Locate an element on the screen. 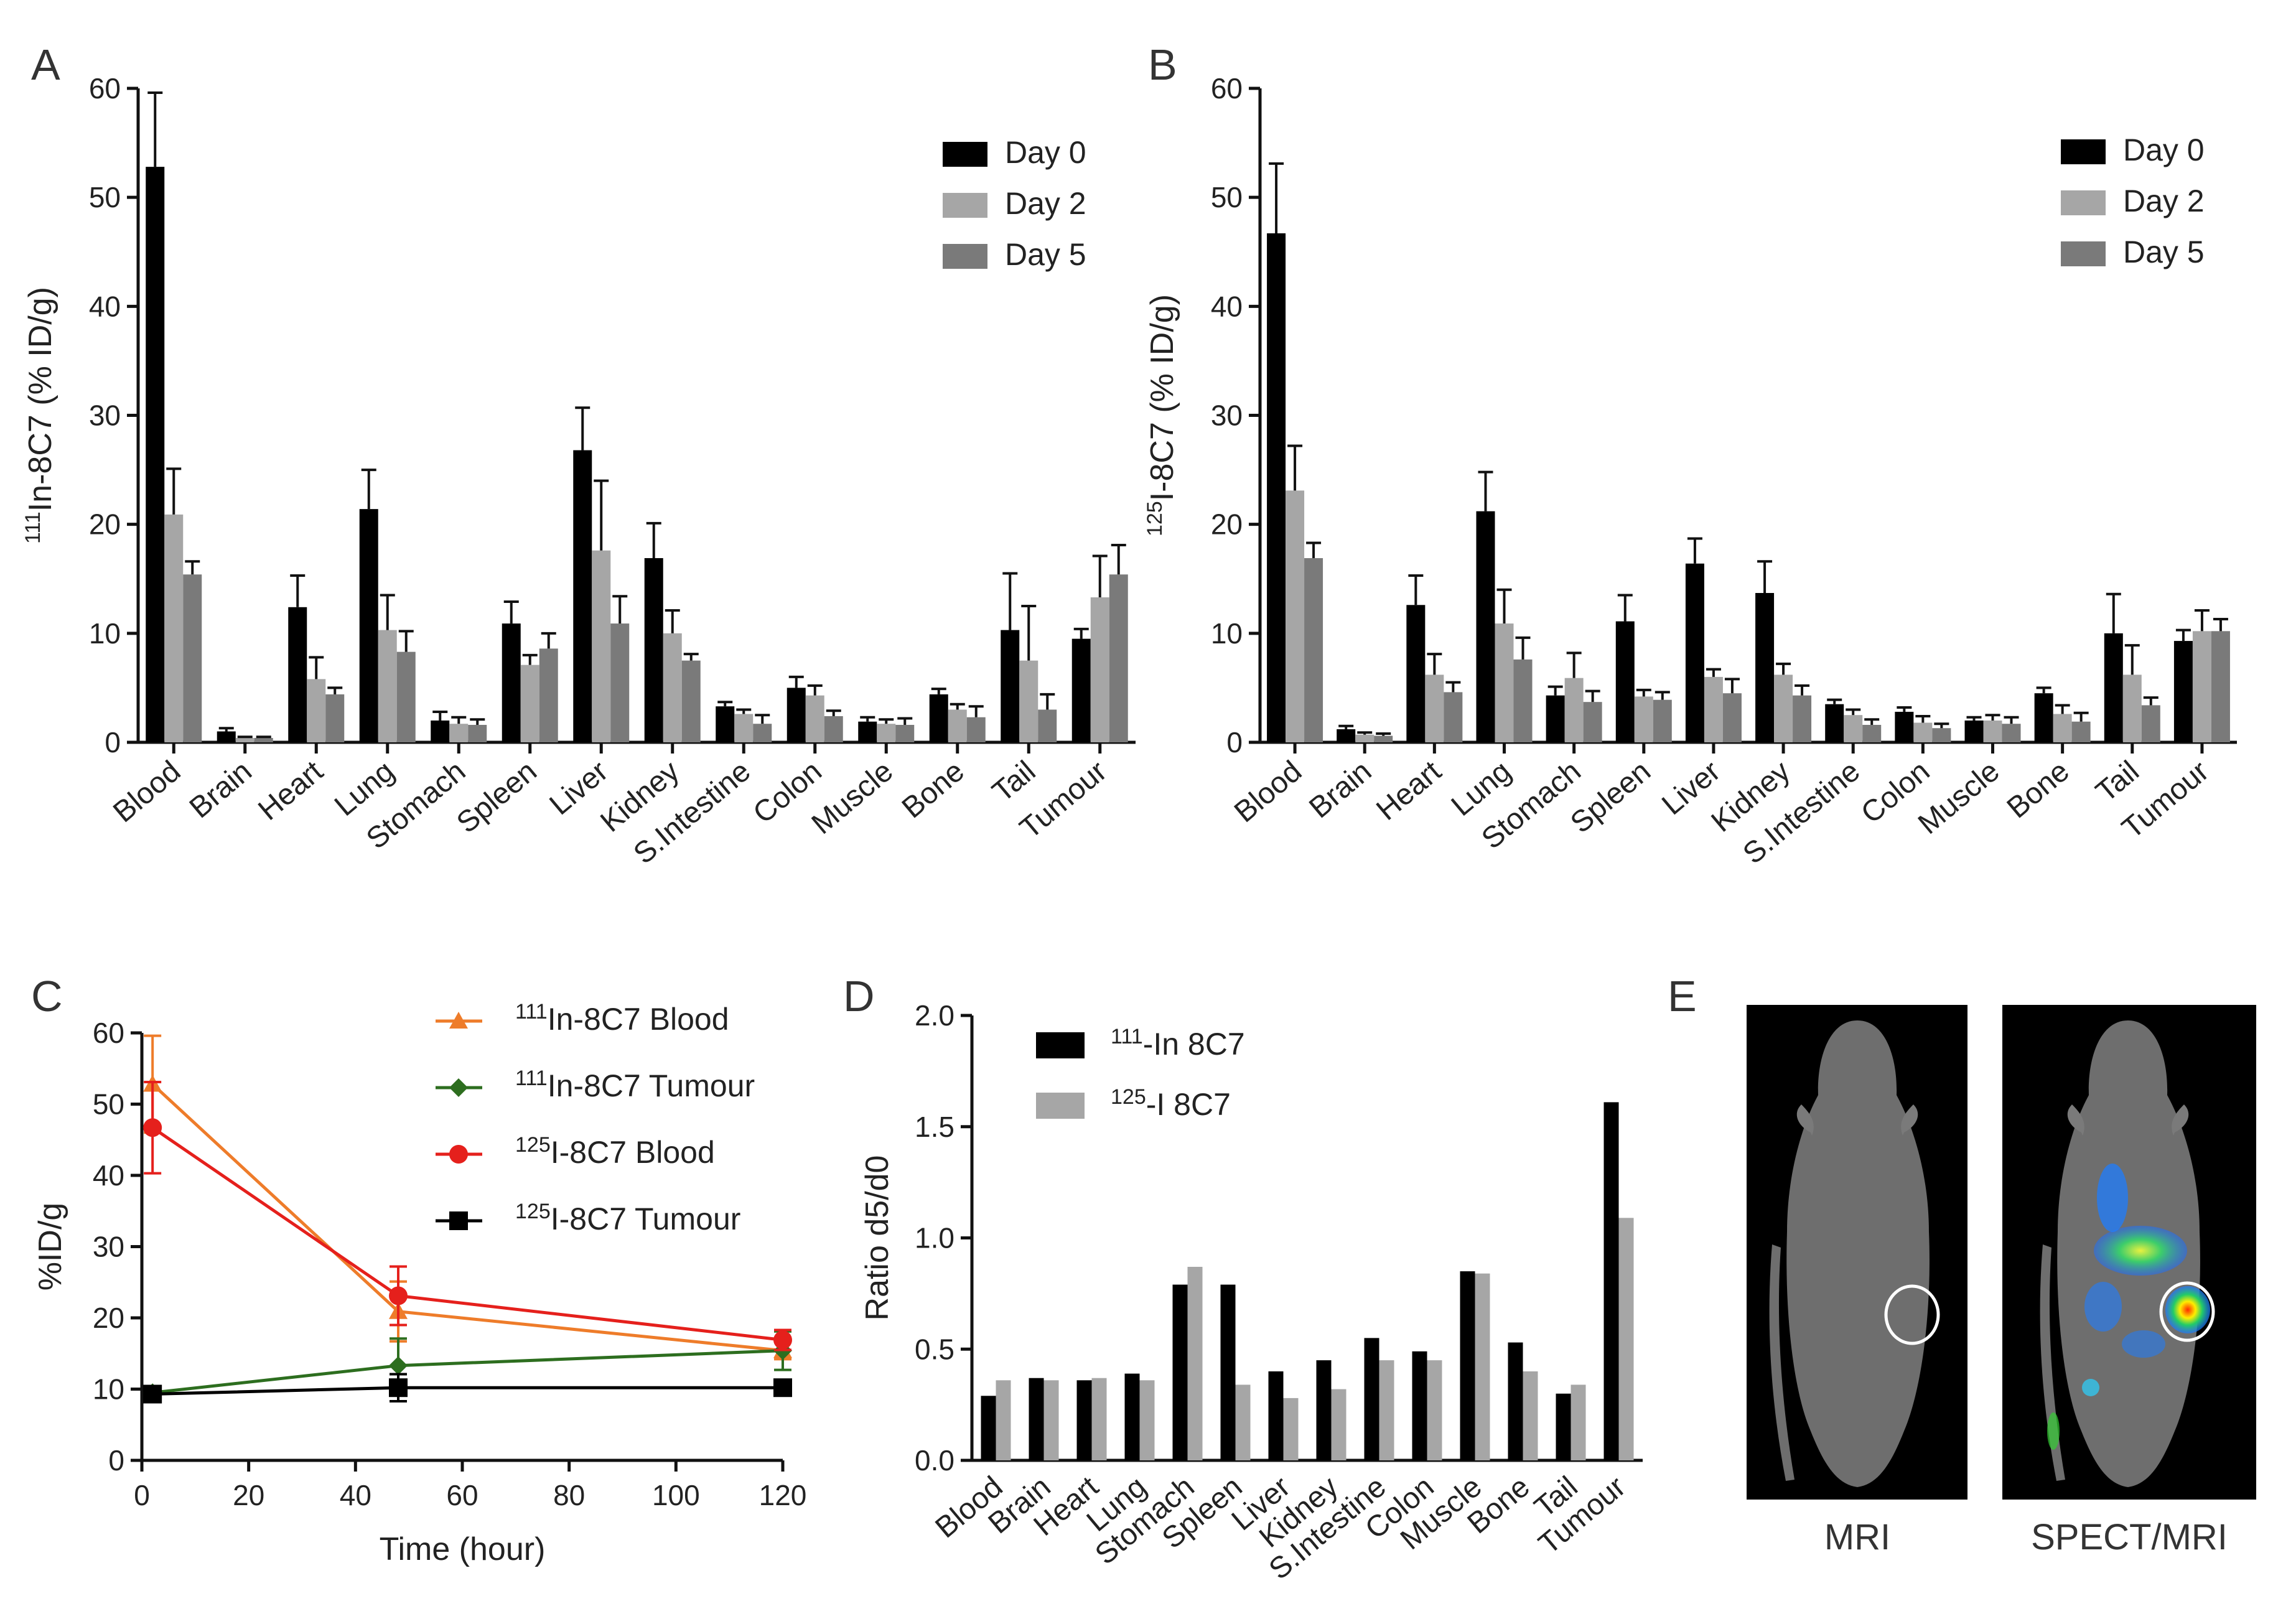 The height and width of the screenshot is (1624, 2273). point-125-i-8c7-blood is located at coordinates (398, 1295).